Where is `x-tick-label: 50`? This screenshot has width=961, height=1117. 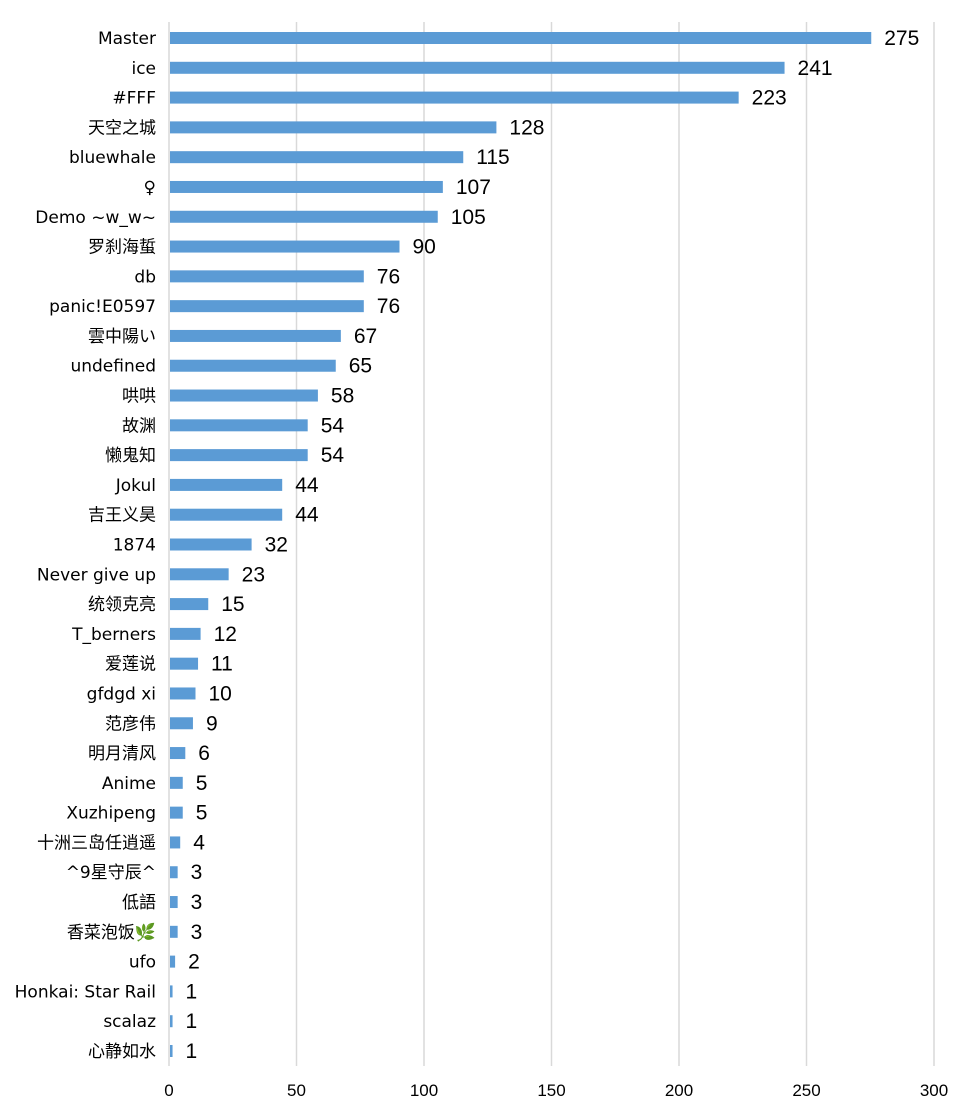 x-tick-label: 50 is located at coordinates (296, 1090).